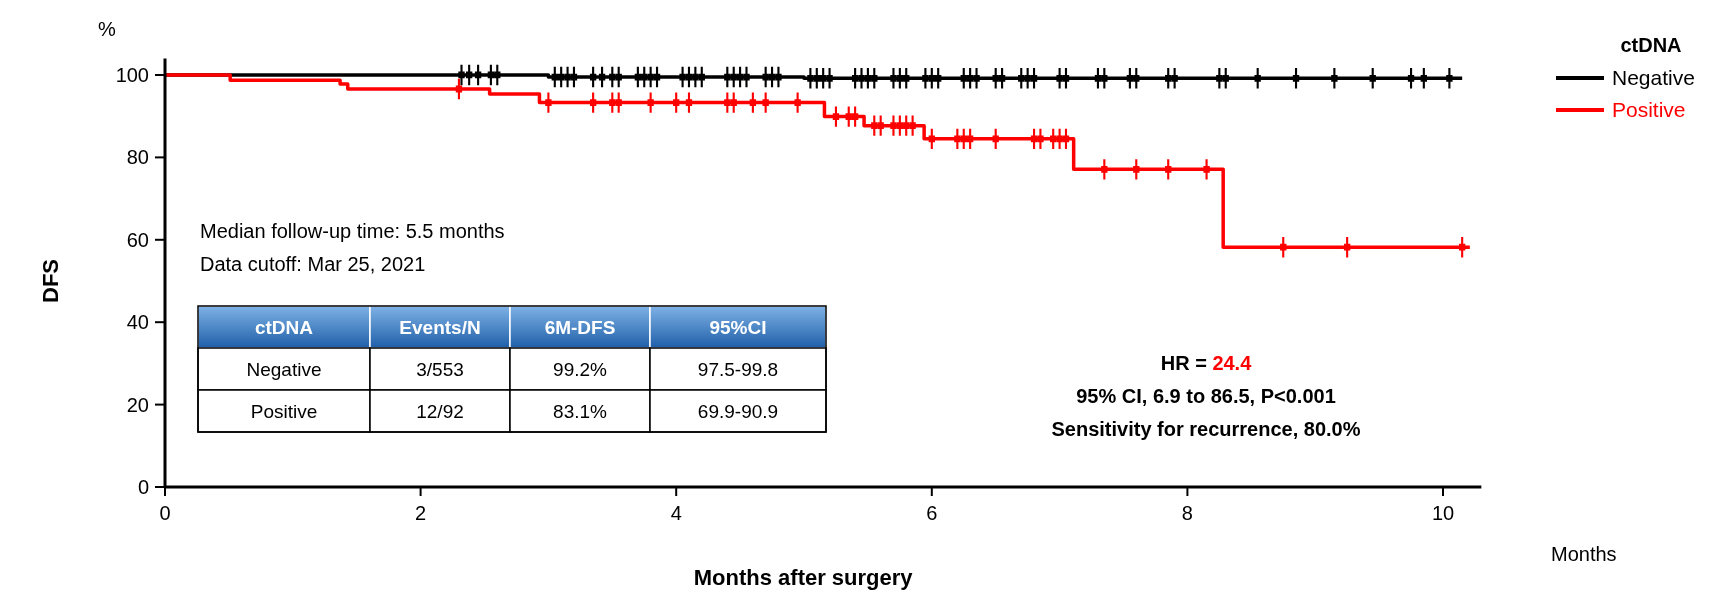 This screenshot has height=600, width=1719. I want to click on y-tick-label: 60, so click(137, 239).